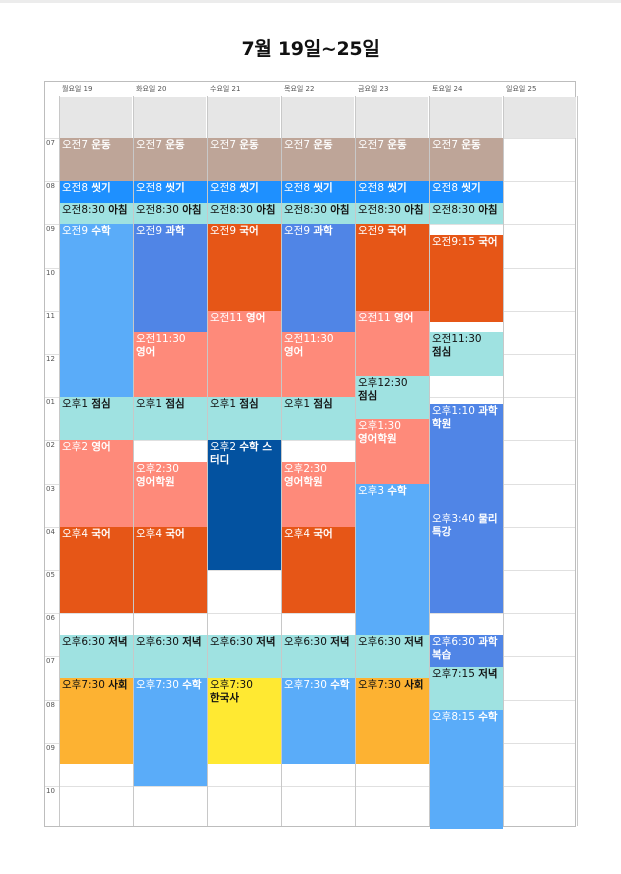  I want to click on calendar-event: 오전11:30 점심, so click(466, 354).